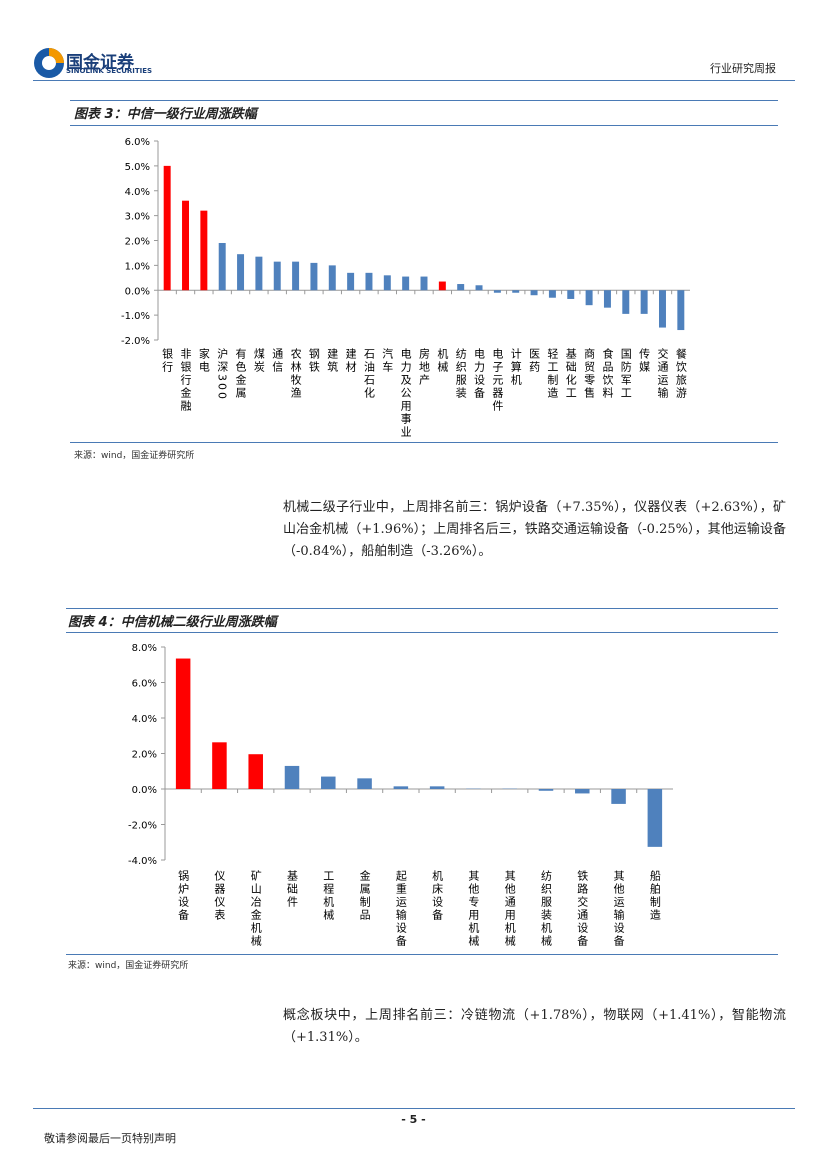  Describe the element at coordinates (135, 316) in the screenshot. I see `y-tick-label: -1.0%` at that location.